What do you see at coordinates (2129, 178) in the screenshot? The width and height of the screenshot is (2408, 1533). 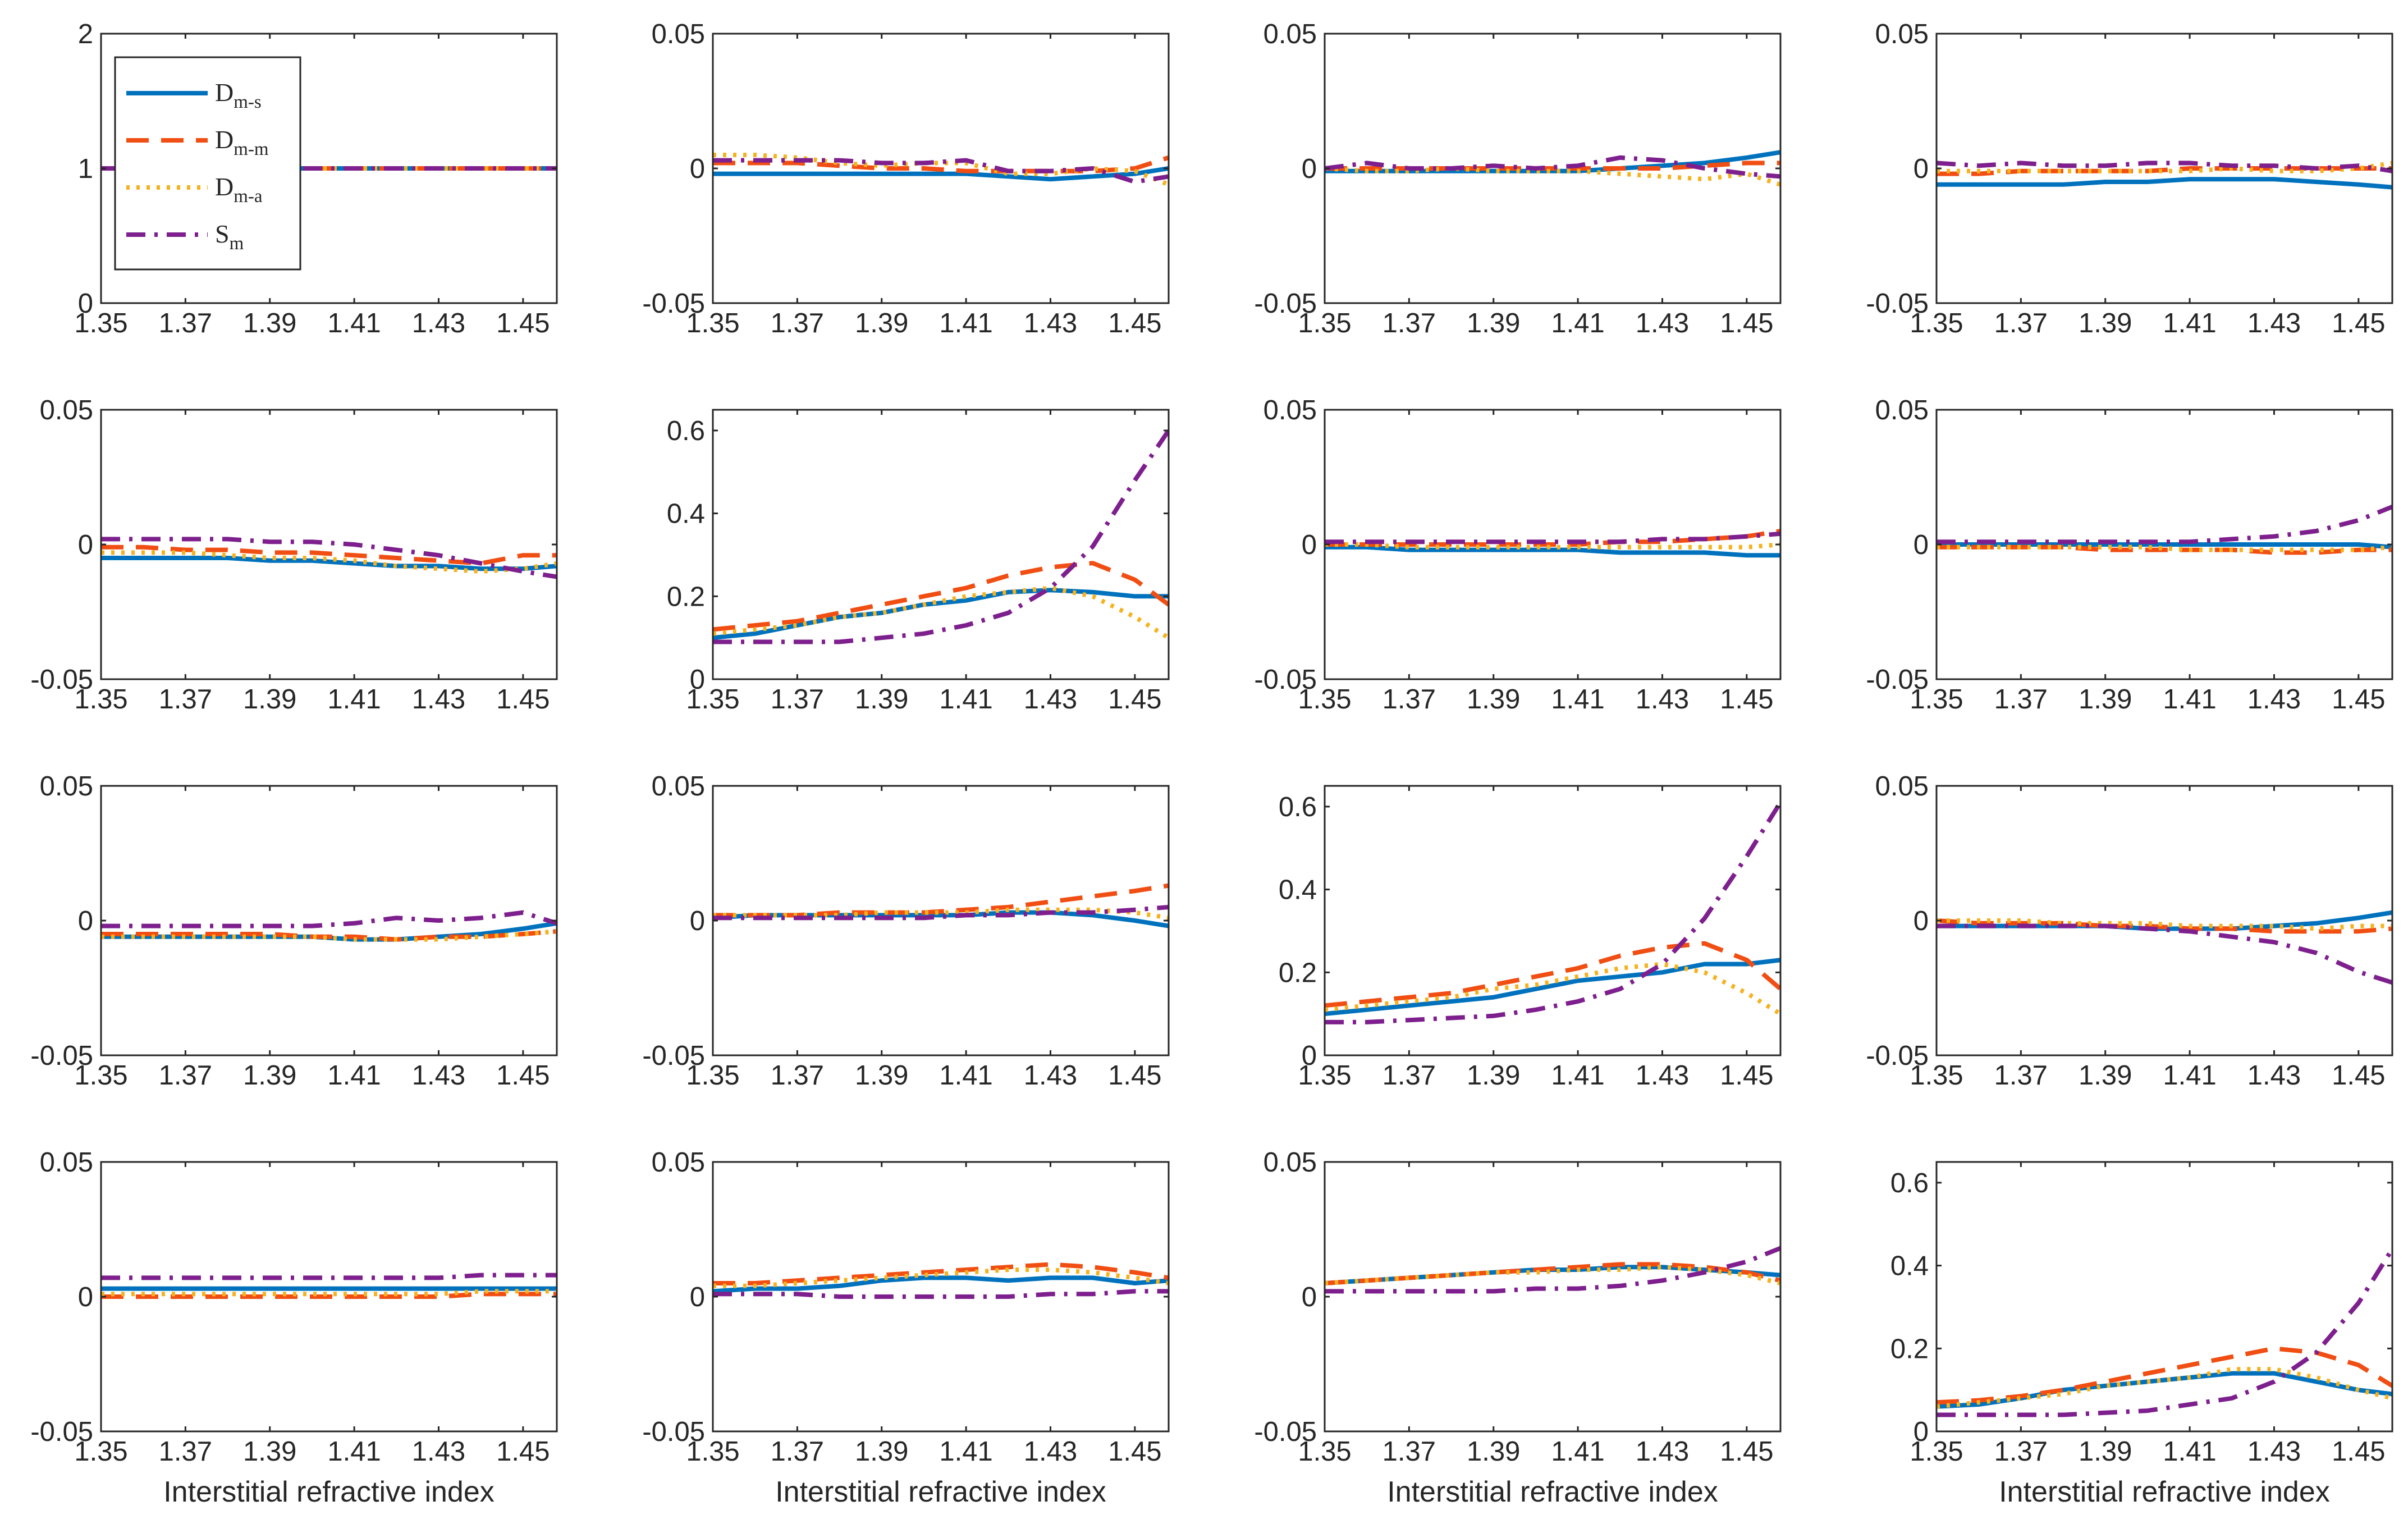 I see `panel-1-4: 1.35 1.37 1.39 1.41 1.43 1.45 -0.05 0 0.05` at bounding box center [2129, 178].